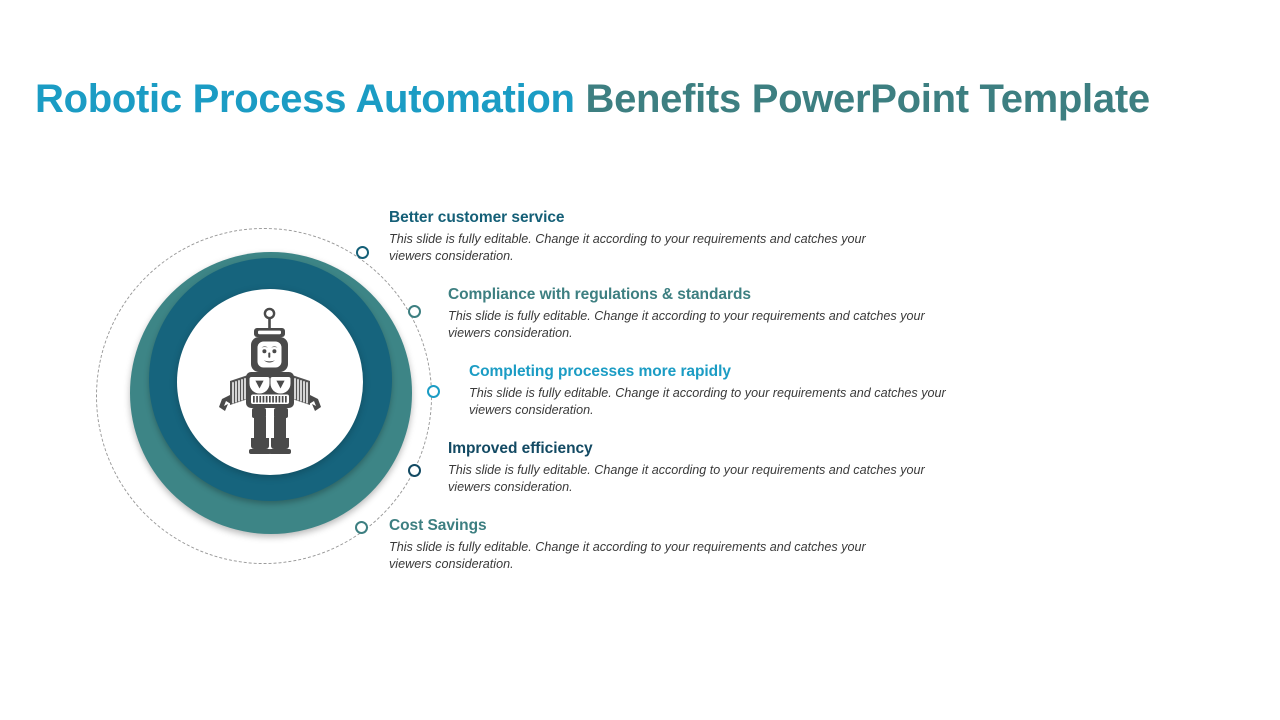 The image size is (1280, 720). Describe the element at coordinates (477, 217) in the screenshot. I see `benefit-item-1-heading: Better customer service` at that location.